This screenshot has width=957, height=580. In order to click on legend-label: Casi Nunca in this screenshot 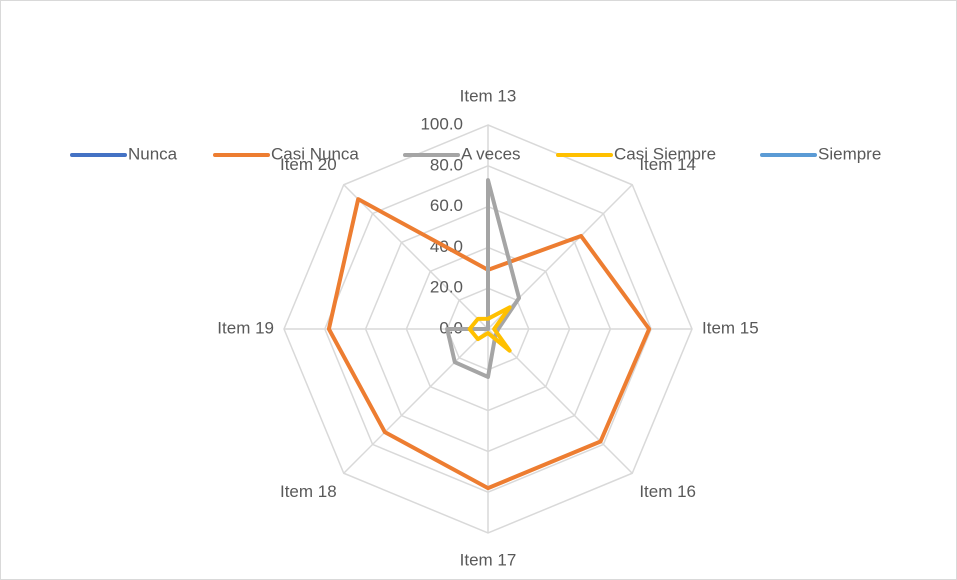, I will do `click(315, 153)`.